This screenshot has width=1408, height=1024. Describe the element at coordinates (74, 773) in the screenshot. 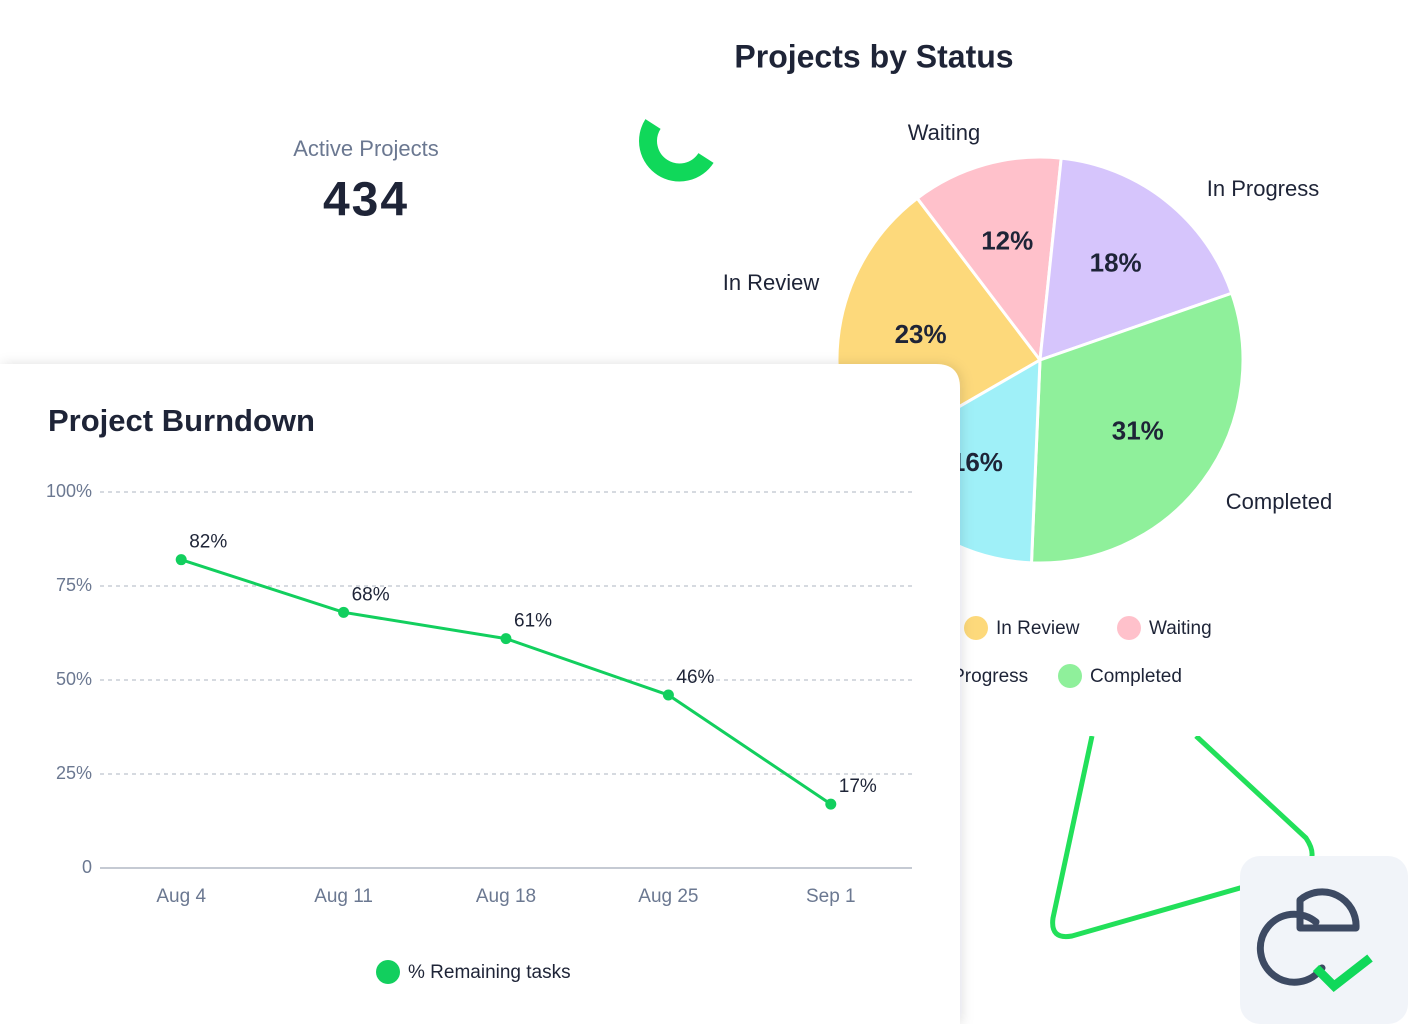

I see `y-tick-label: 25%` at that location.